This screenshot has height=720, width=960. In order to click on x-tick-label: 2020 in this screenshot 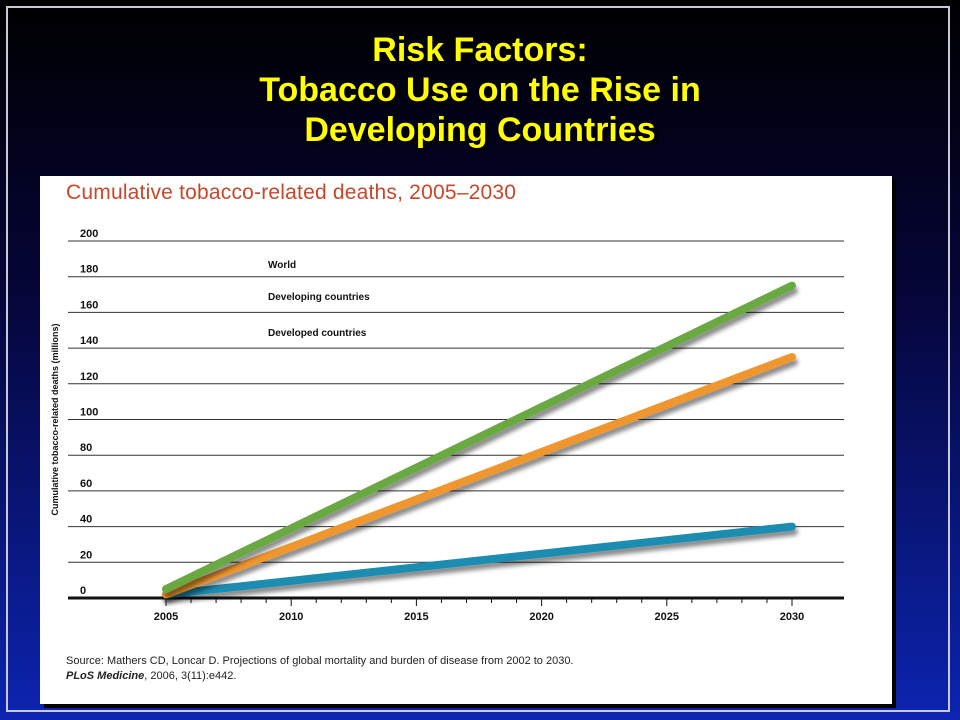, I will do `click(541, 617)`.